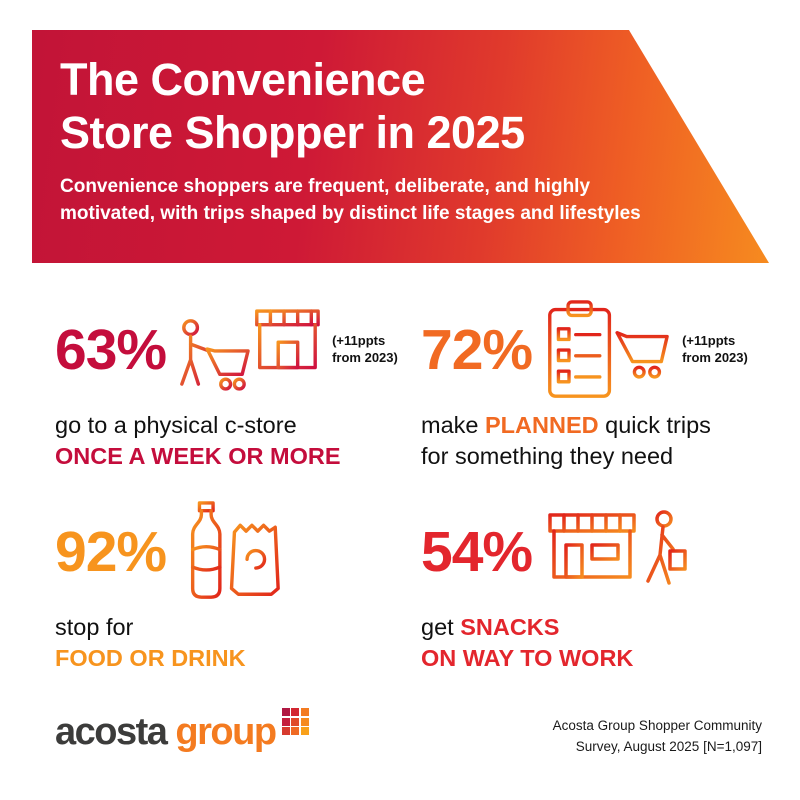 The image size is (800, 800). What do you see at coordinates (250, 350) in the screenshot?
I see `shopper-cart-storefront-icon` at bounding box center [250, 350].